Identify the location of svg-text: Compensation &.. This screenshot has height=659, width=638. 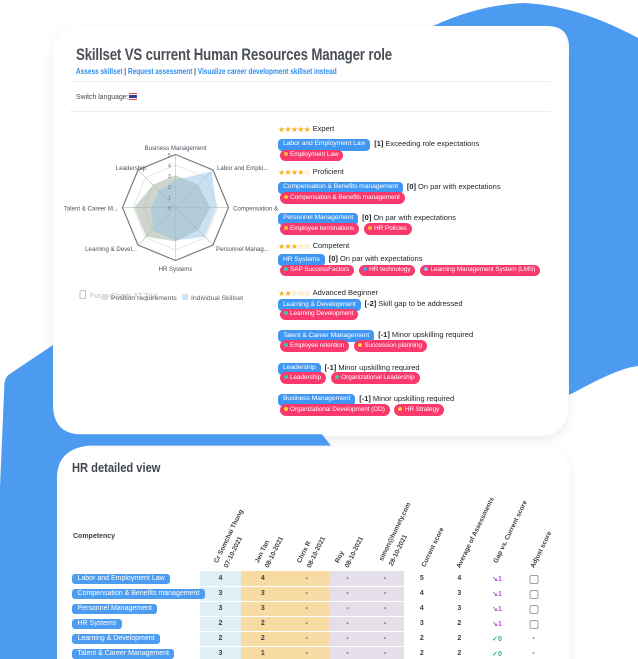
(256, 209).